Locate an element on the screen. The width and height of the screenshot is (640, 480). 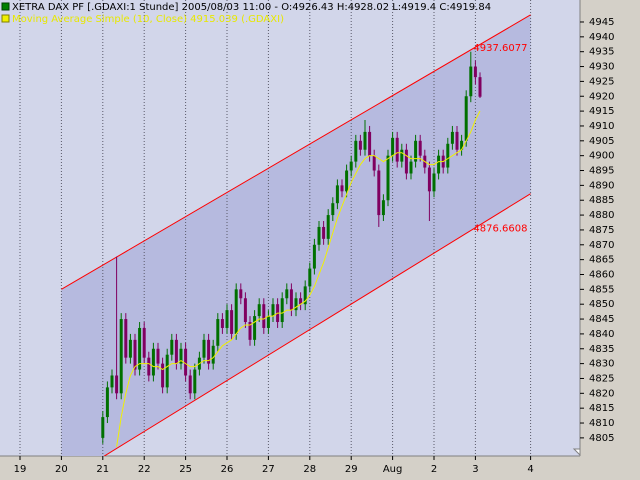
x-tick-label: 19 is located at coordinates (20, 469).